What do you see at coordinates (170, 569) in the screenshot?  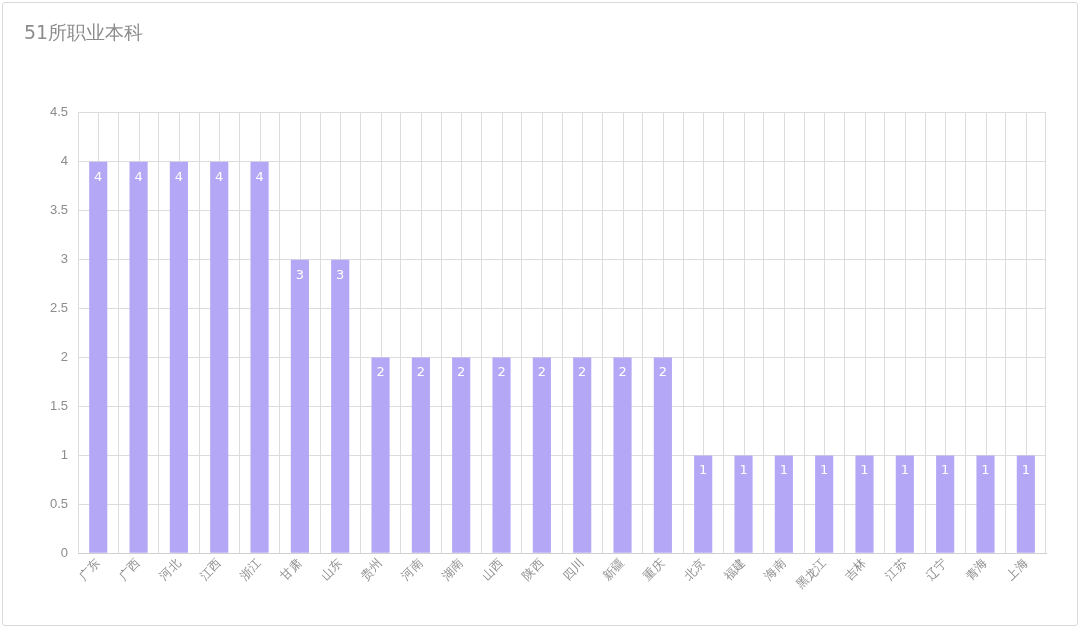 I see `x-tick-label: 河北` at bounding box center [170, 569].